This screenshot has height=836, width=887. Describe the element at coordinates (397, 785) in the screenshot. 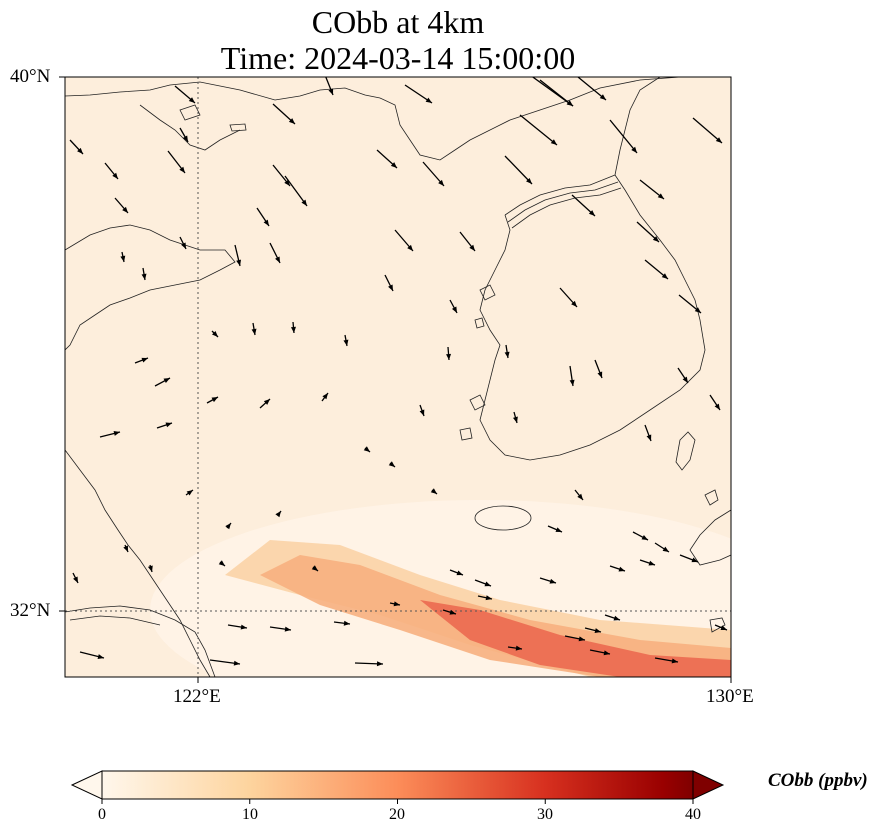

I see `colorbar` at that location.